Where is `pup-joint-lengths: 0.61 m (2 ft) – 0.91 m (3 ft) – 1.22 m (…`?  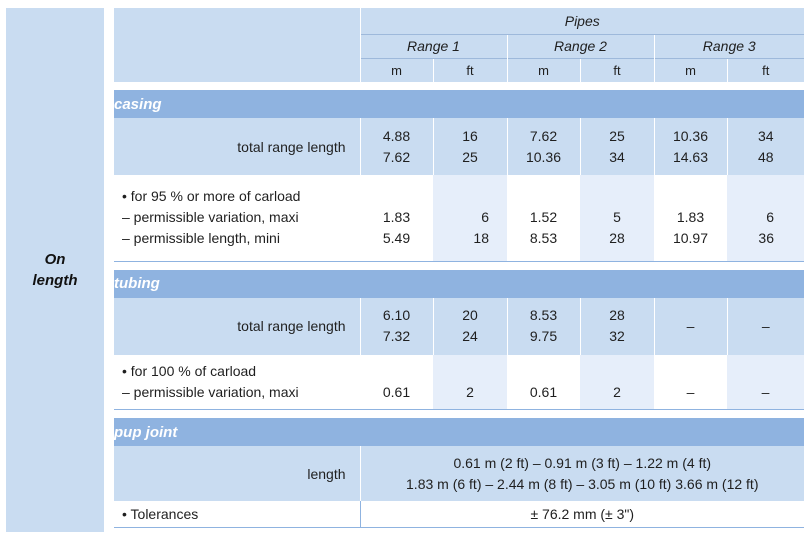
pup-joint-lengths: 0.61 m (2 ft) – 0.91 m (3 ft) – 1.22 m (… is located at coordinates (581, 473).